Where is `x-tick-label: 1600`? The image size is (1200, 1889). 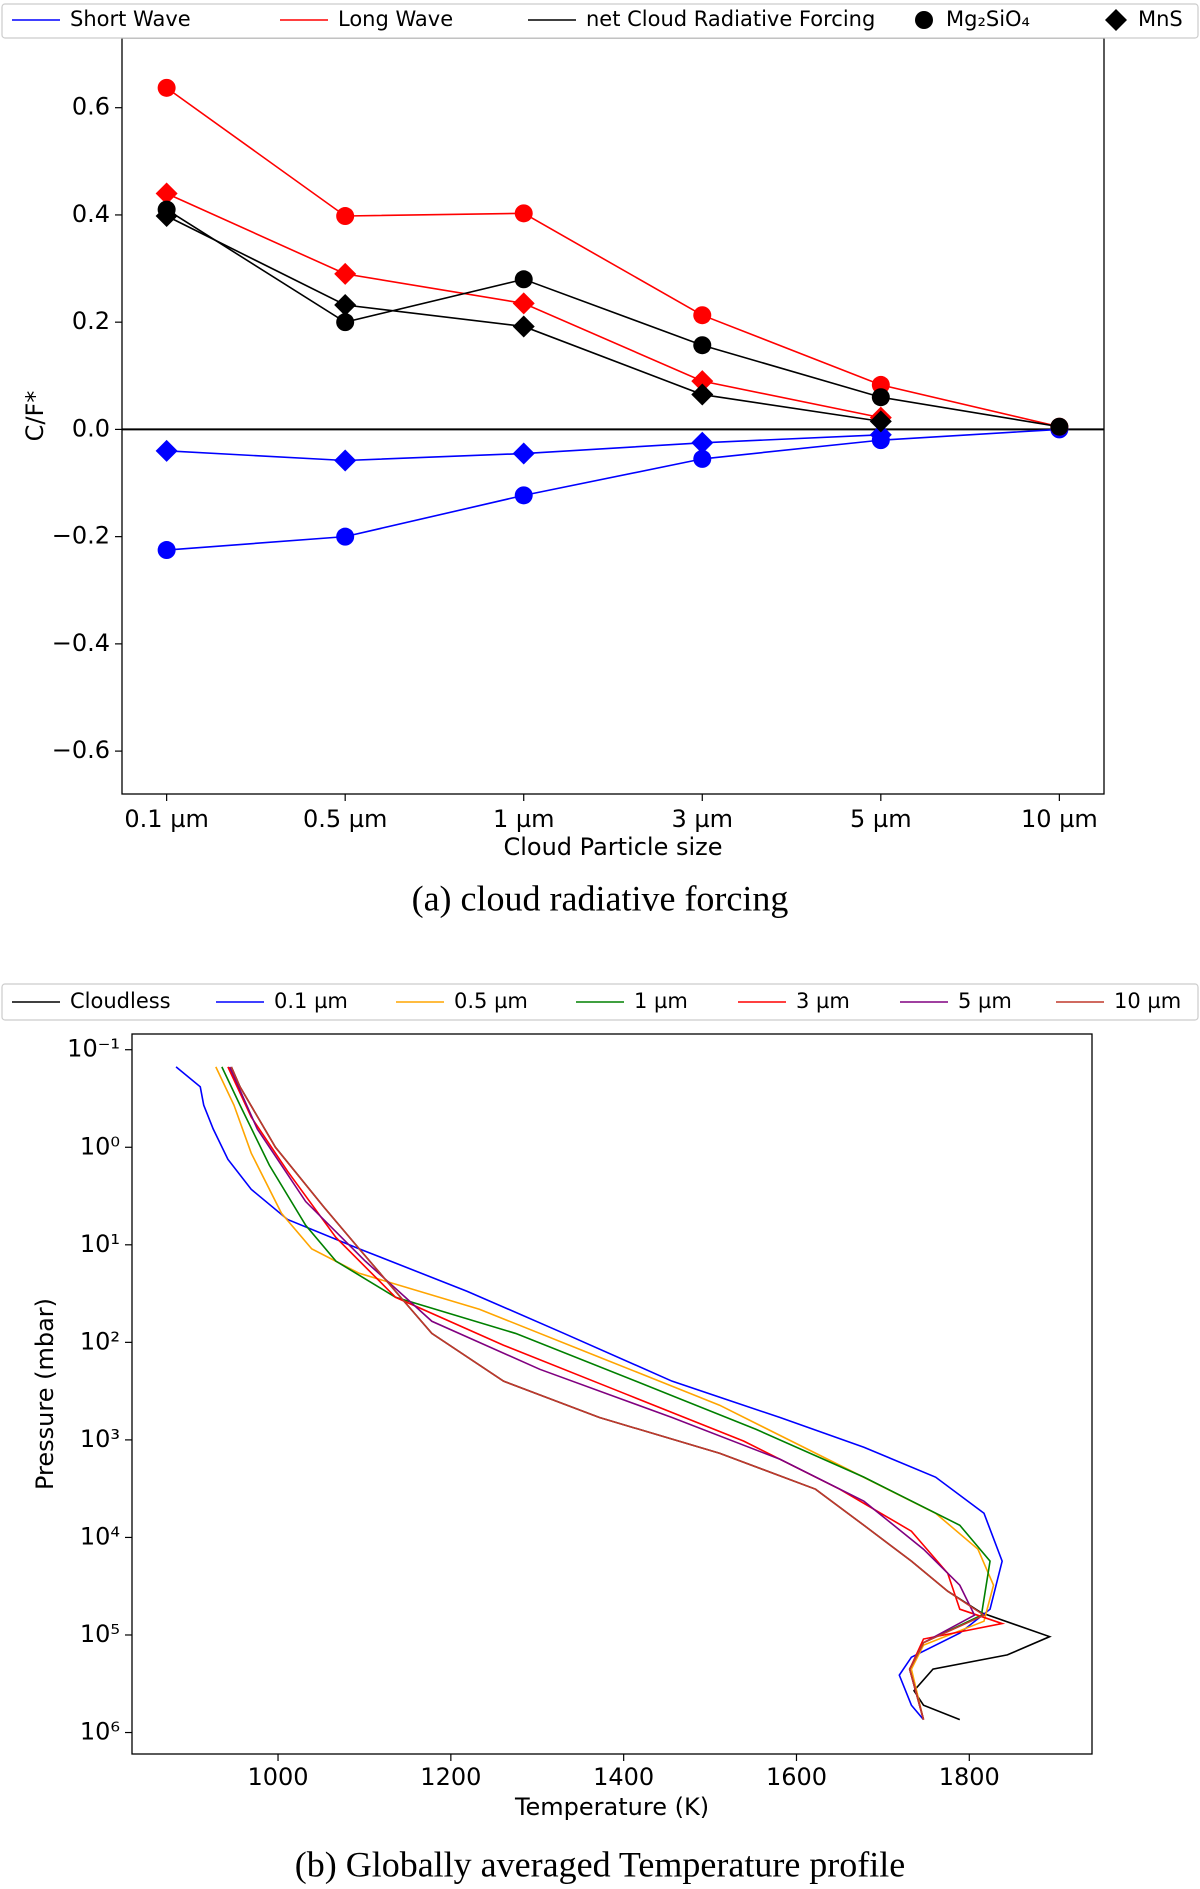
x-tick-label: 1600 is located at coordinates (796, 1777).